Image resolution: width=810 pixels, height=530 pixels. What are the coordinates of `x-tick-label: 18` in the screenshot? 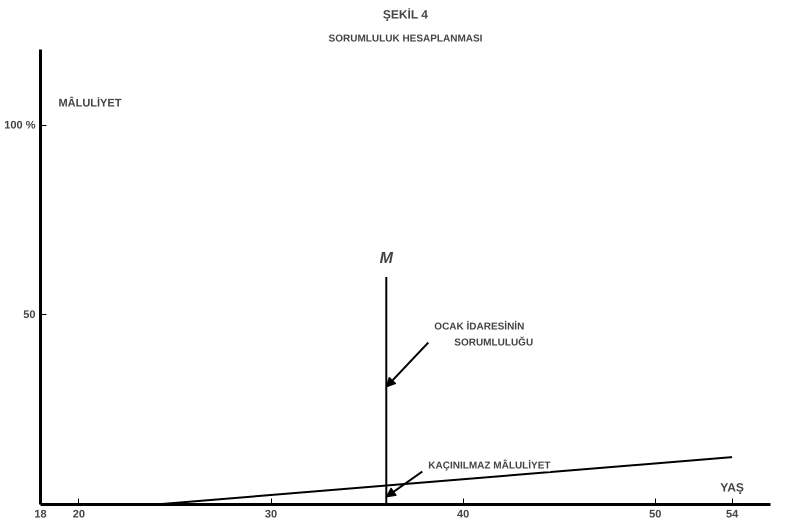 It's located at (40, 514).